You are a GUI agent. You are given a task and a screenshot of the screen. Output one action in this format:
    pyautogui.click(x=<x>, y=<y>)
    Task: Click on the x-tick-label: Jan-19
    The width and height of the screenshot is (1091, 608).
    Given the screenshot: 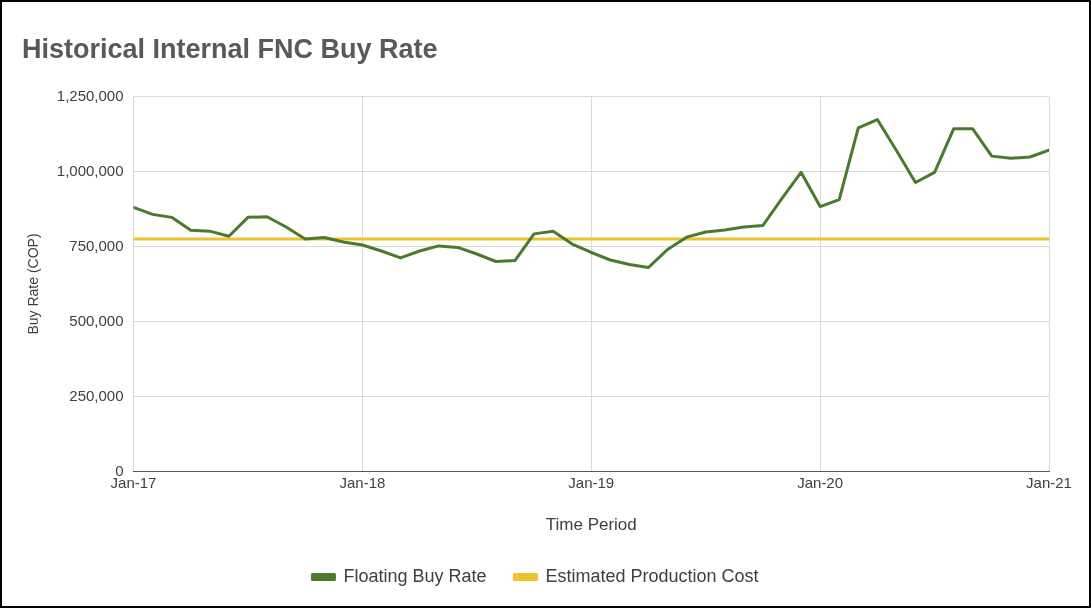 What is the action you would take?
    pyautogui.click(x=591, y=482)
    